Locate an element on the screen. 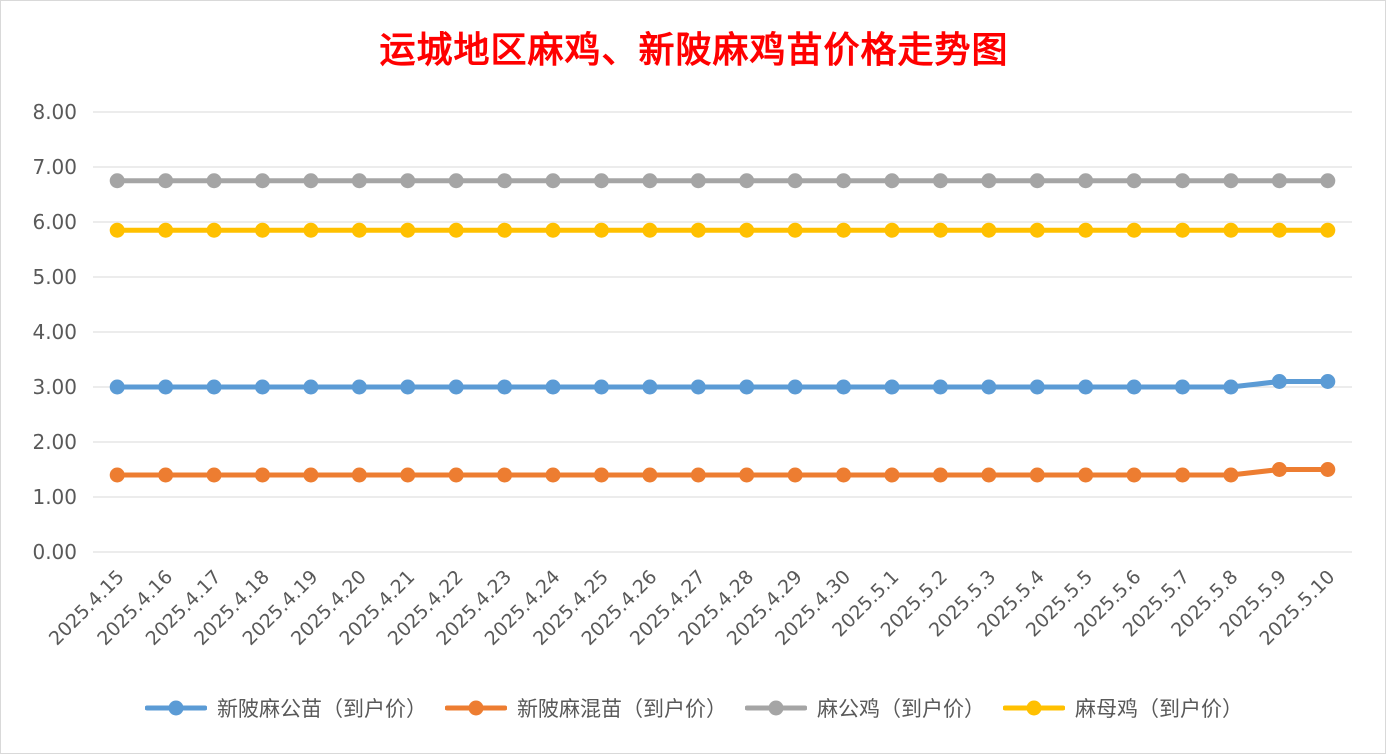  series-line is located at coordinates (722, 384).